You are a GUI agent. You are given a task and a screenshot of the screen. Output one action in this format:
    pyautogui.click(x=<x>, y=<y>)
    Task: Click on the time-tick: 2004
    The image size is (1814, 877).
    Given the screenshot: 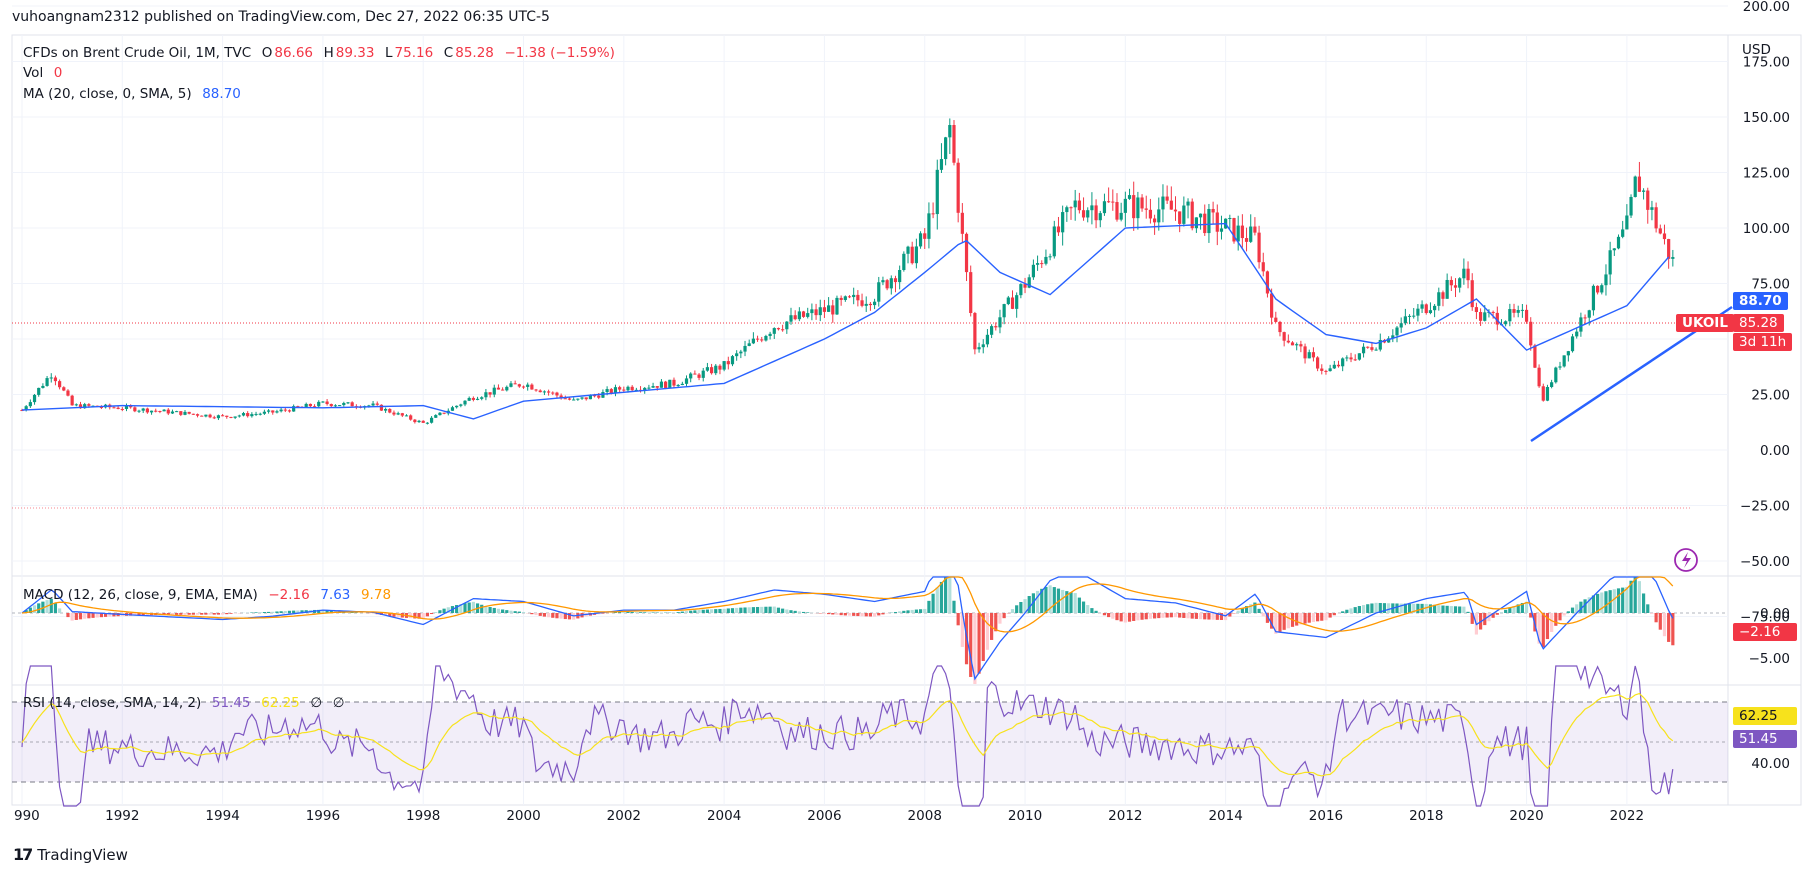 What is the action you would take?
    pyautogui.click(x=724, y=816)
    